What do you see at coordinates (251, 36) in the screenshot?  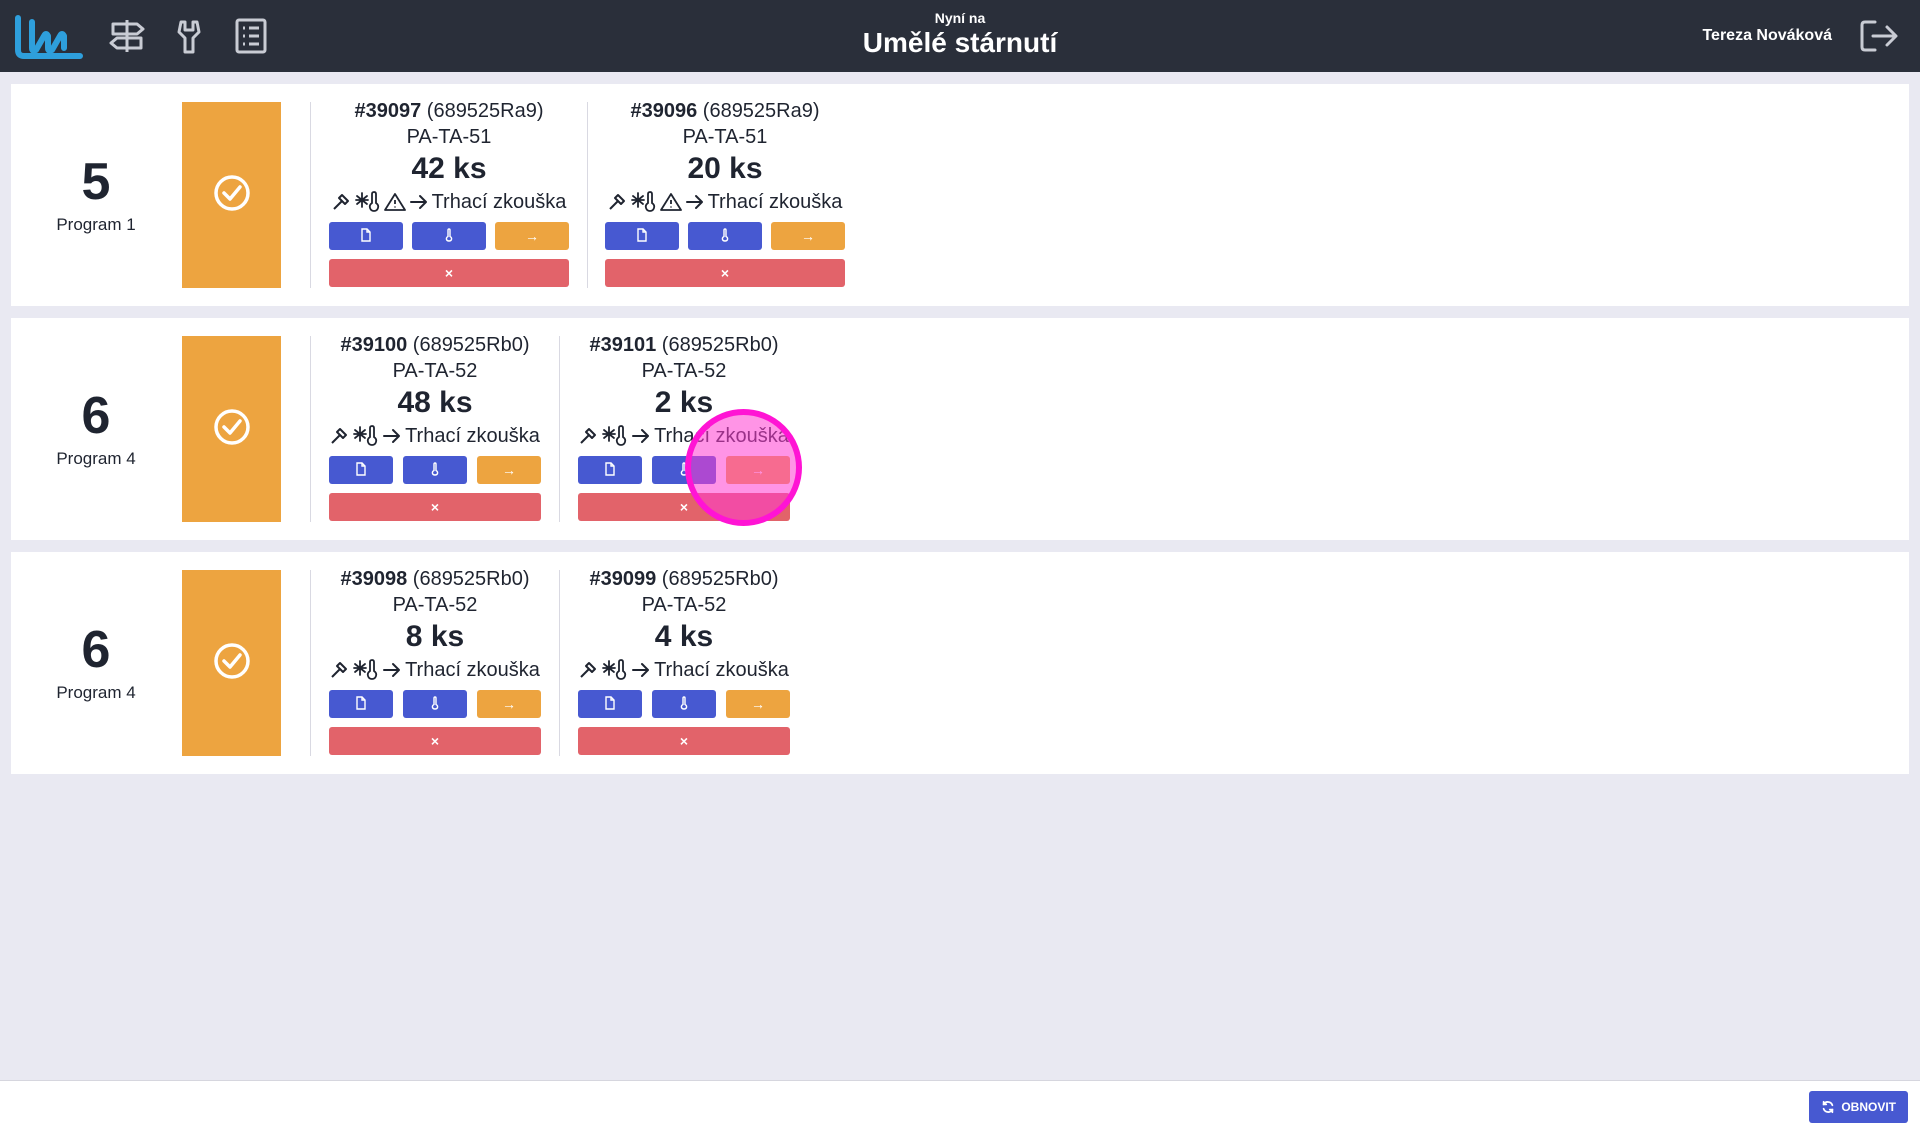 I see `list-icon` at bounding box center [251, 36].